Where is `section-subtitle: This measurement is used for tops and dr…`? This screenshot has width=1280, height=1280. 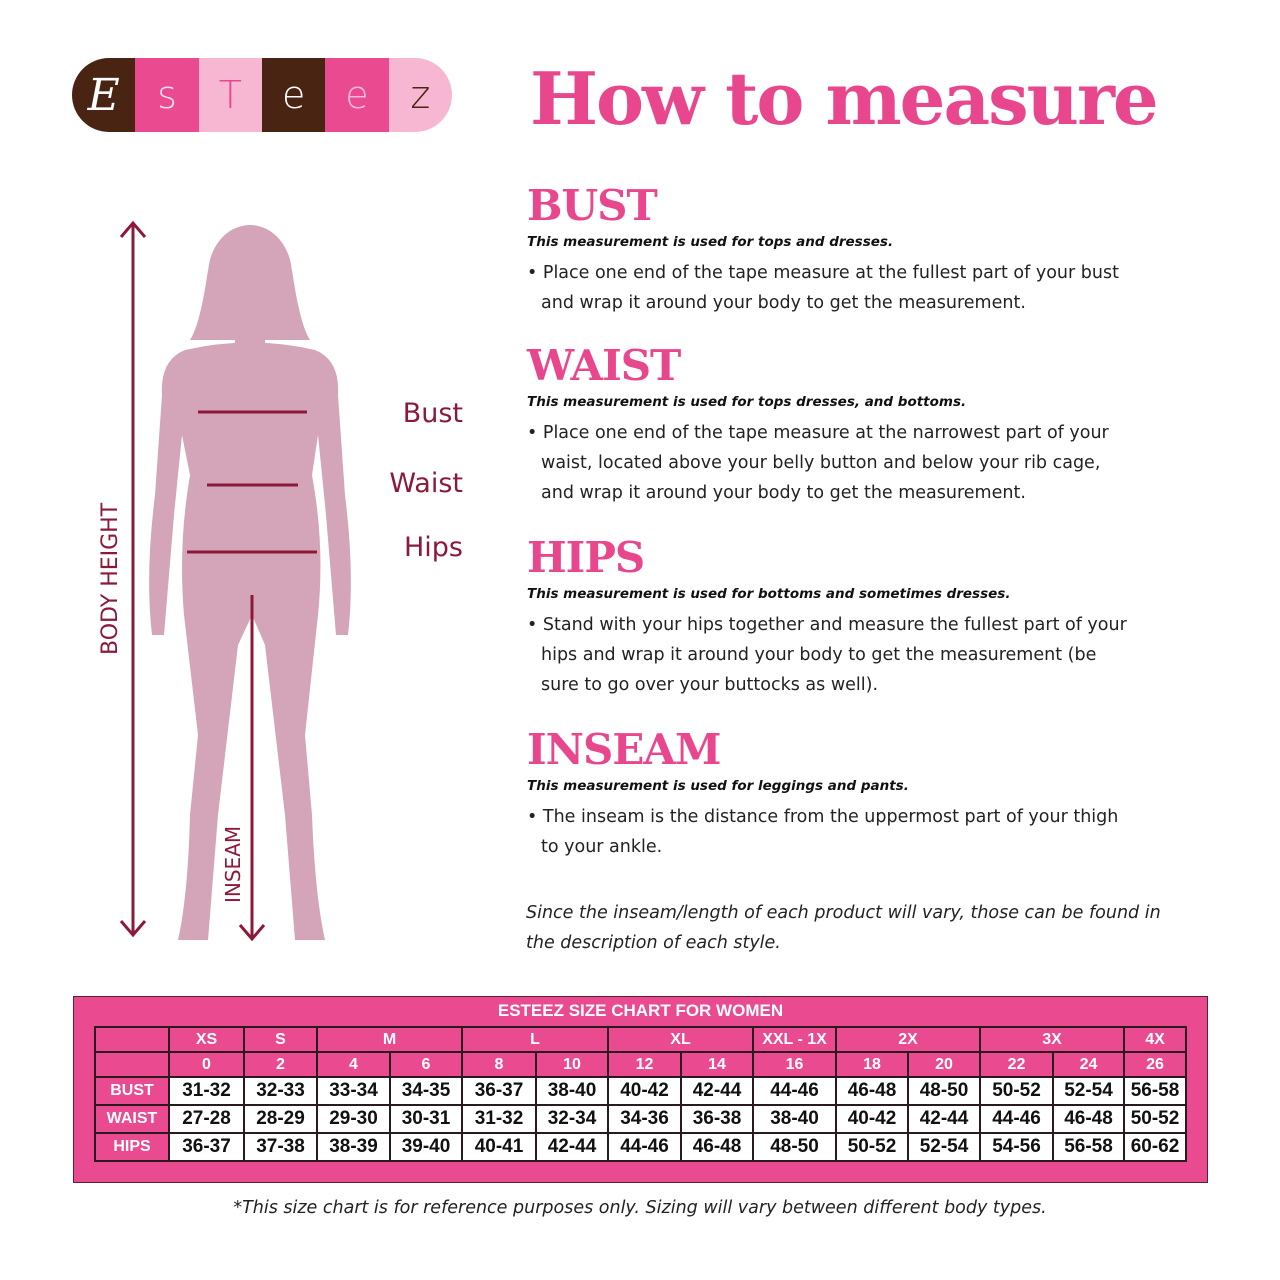 section-subtitle: This measurement is used for tops and dr… is located at coordinates (710, 242).